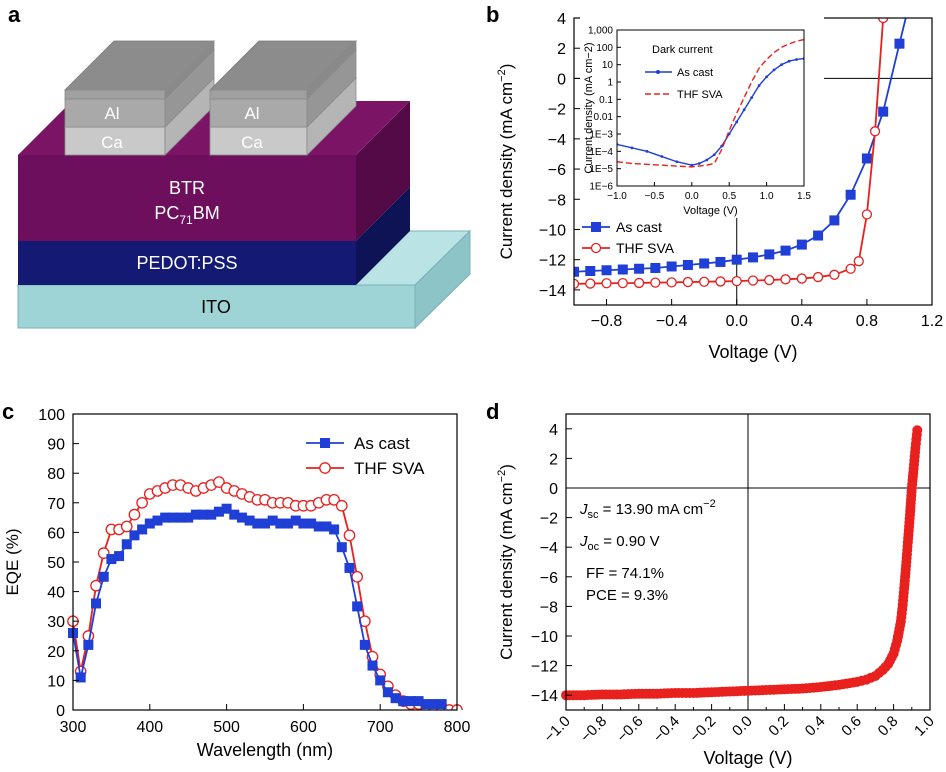  What do you see at coordinates (617, 196) in the screenshot?
I see `b-inset-xtick-label: −1.0` at bounding box center [617, 196].